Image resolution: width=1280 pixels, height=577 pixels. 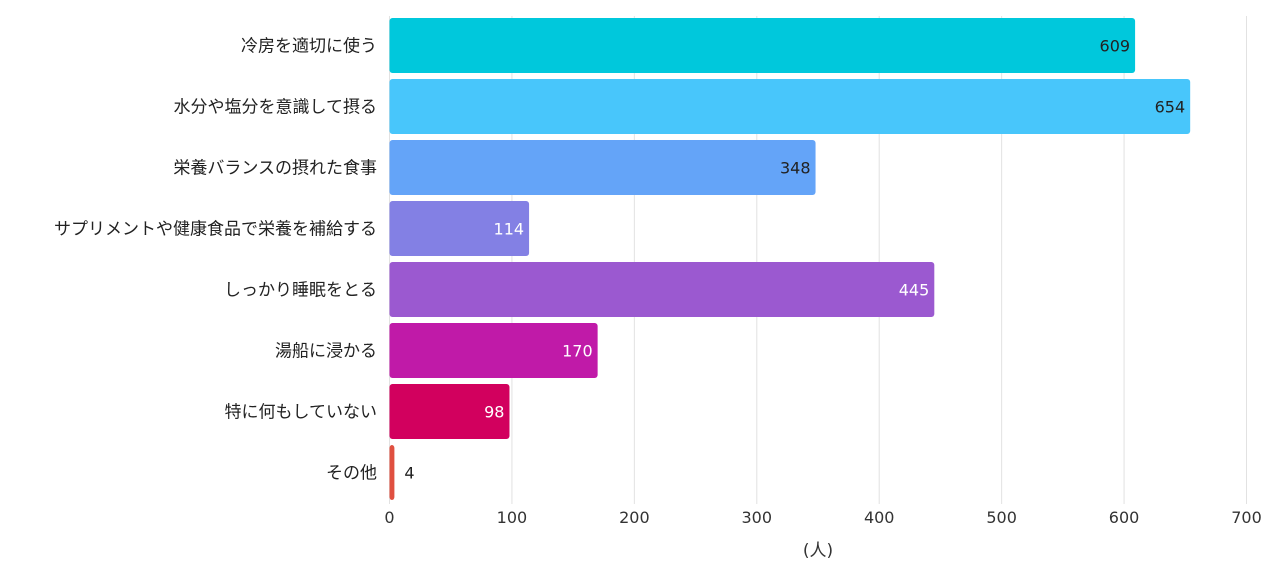 What do you see at coordinates (512, 517) in the screenshot?
I see `x-tick-label-100: 100` at bounding box center [512, 517].